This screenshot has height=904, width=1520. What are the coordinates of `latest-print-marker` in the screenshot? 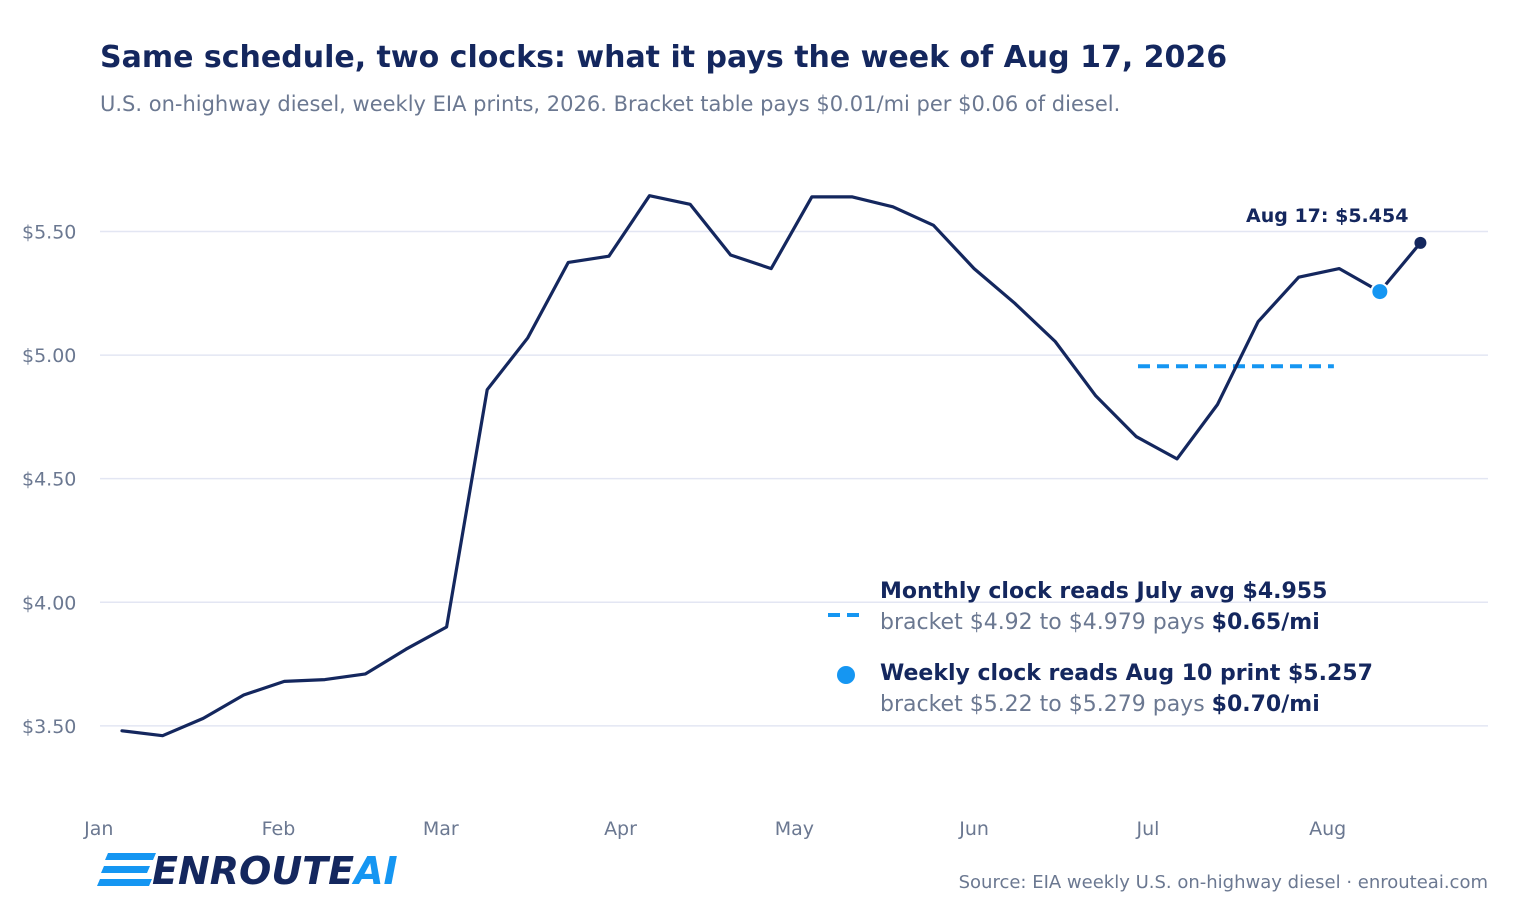 It's located at (1420, 242).